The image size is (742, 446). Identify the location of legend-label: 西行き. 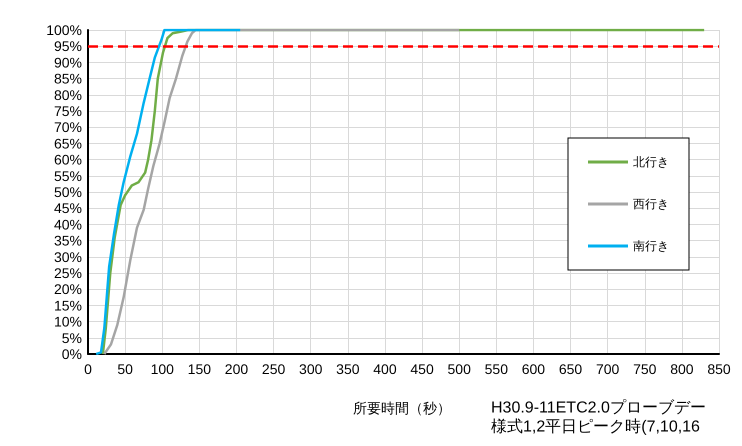
(651, 204).